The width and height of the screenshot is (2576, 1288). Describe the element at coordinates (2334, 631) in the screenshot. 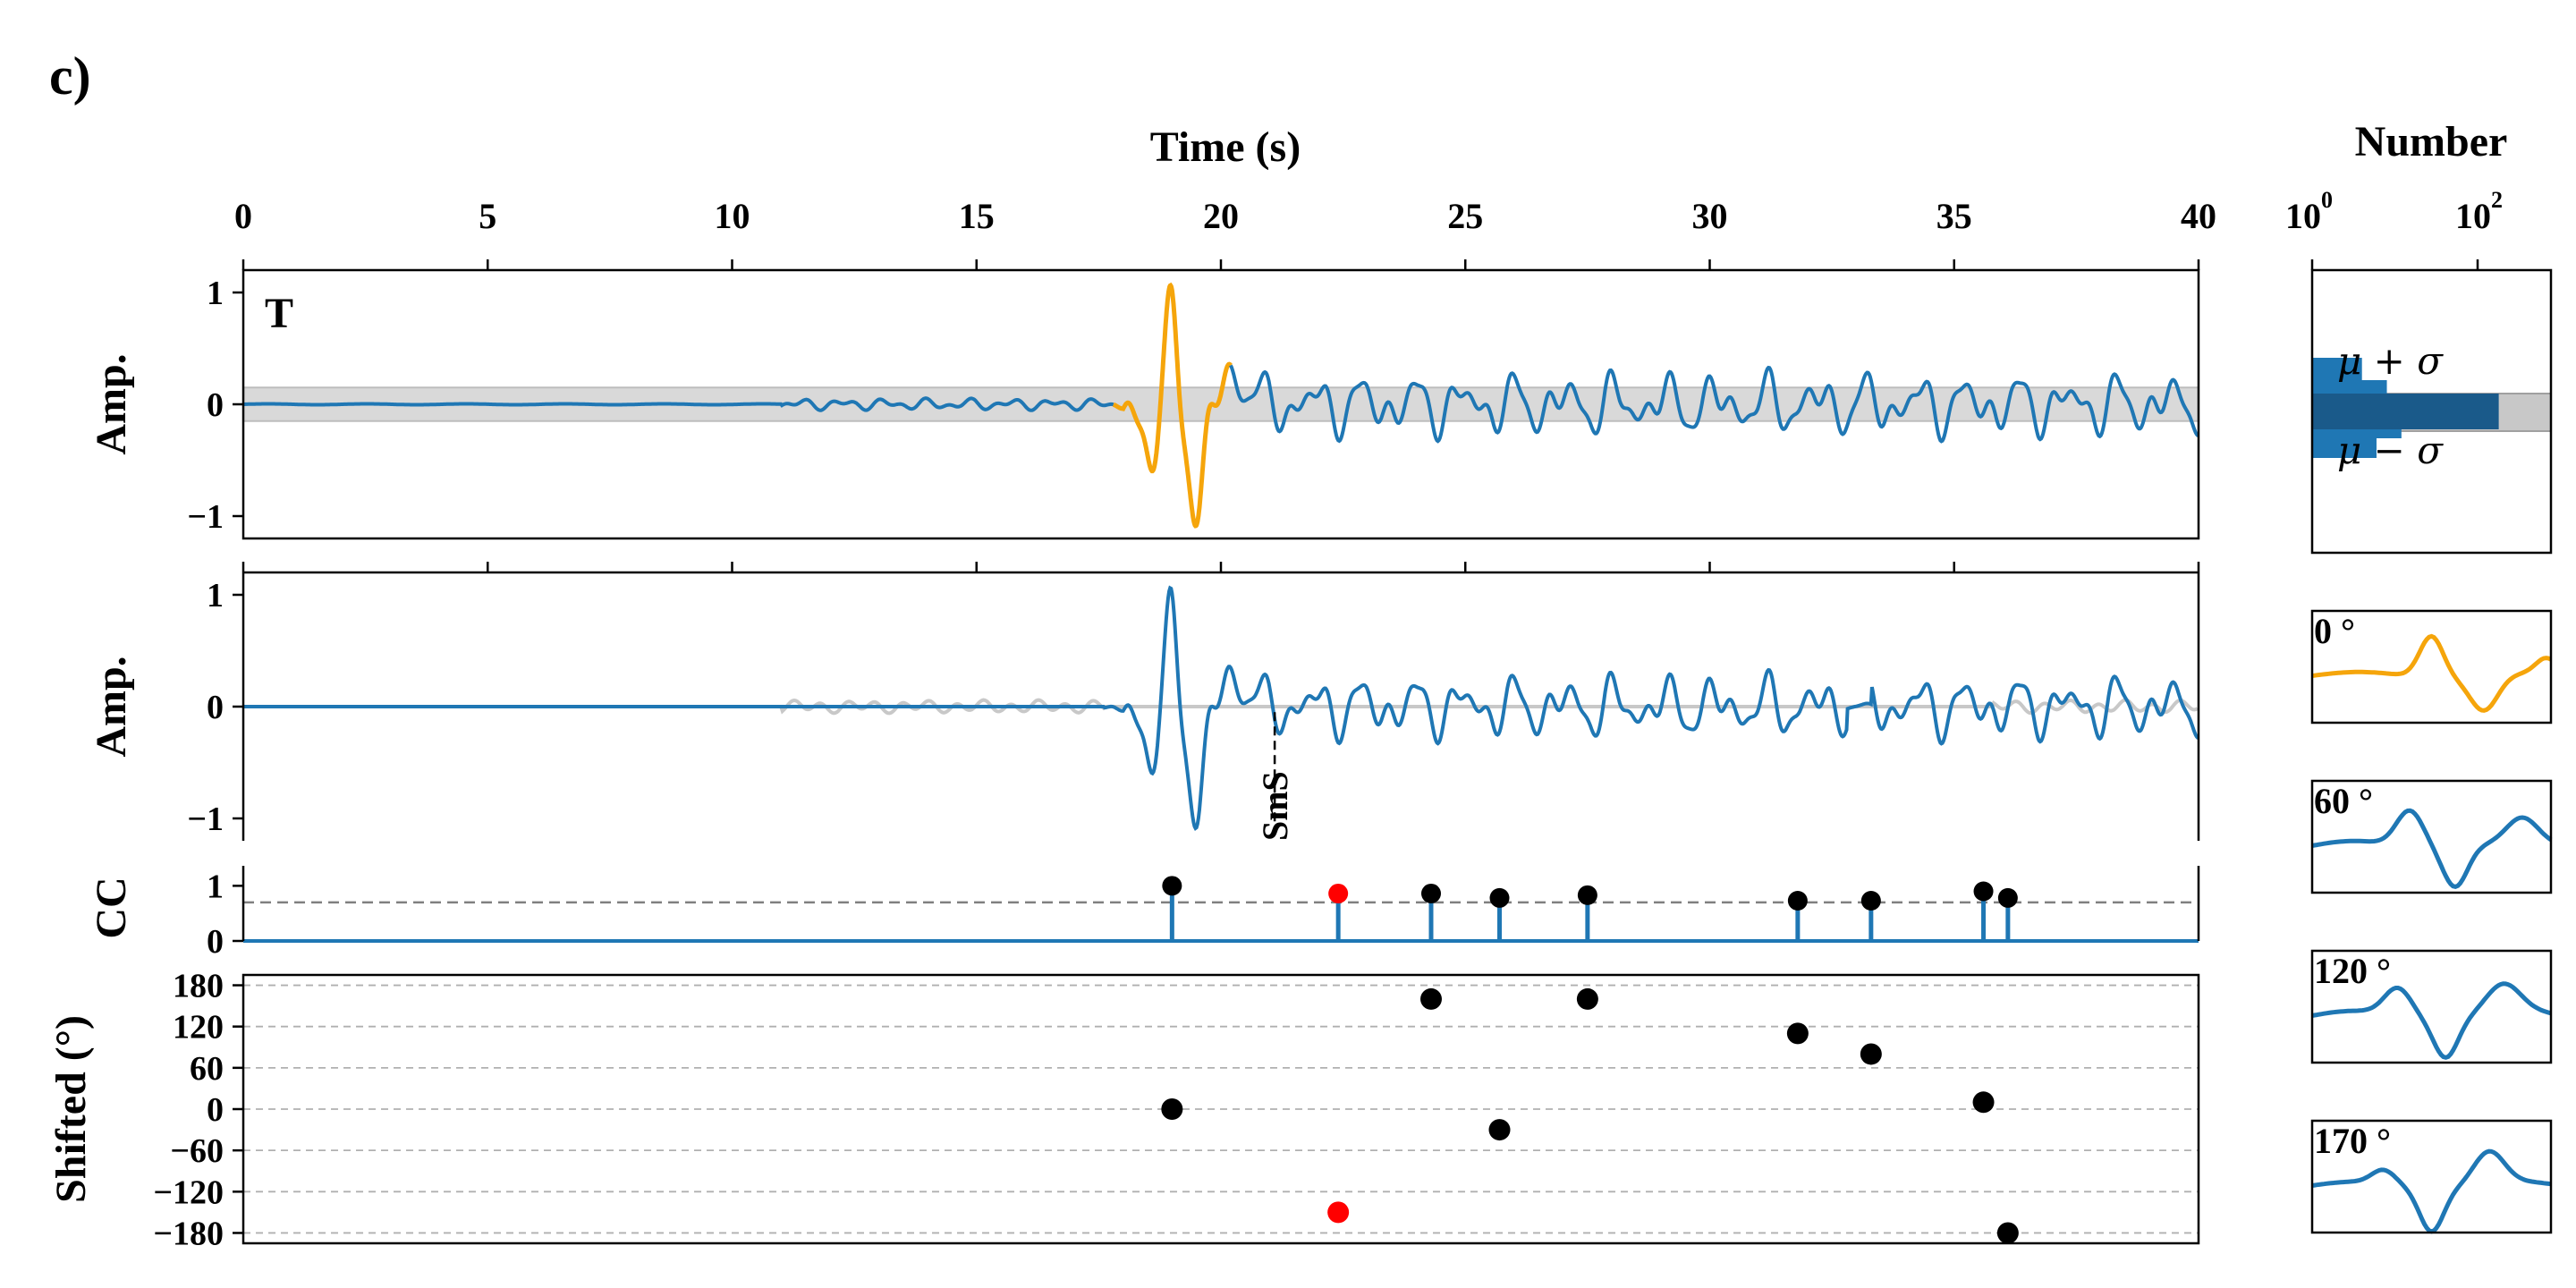

I see `wavelet-label-0: 0 °` at that location.